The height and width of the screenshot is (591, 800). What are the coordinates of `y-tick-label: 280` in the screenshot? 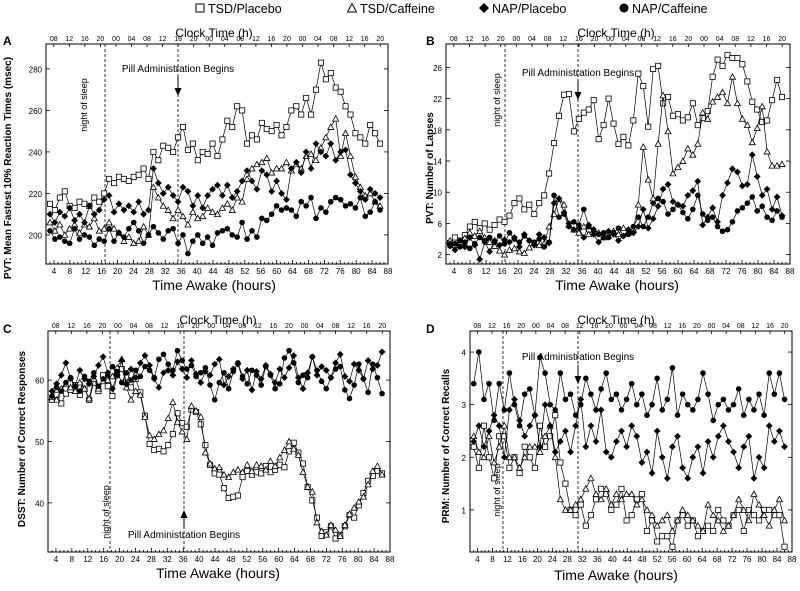 It's located at (36, 69).